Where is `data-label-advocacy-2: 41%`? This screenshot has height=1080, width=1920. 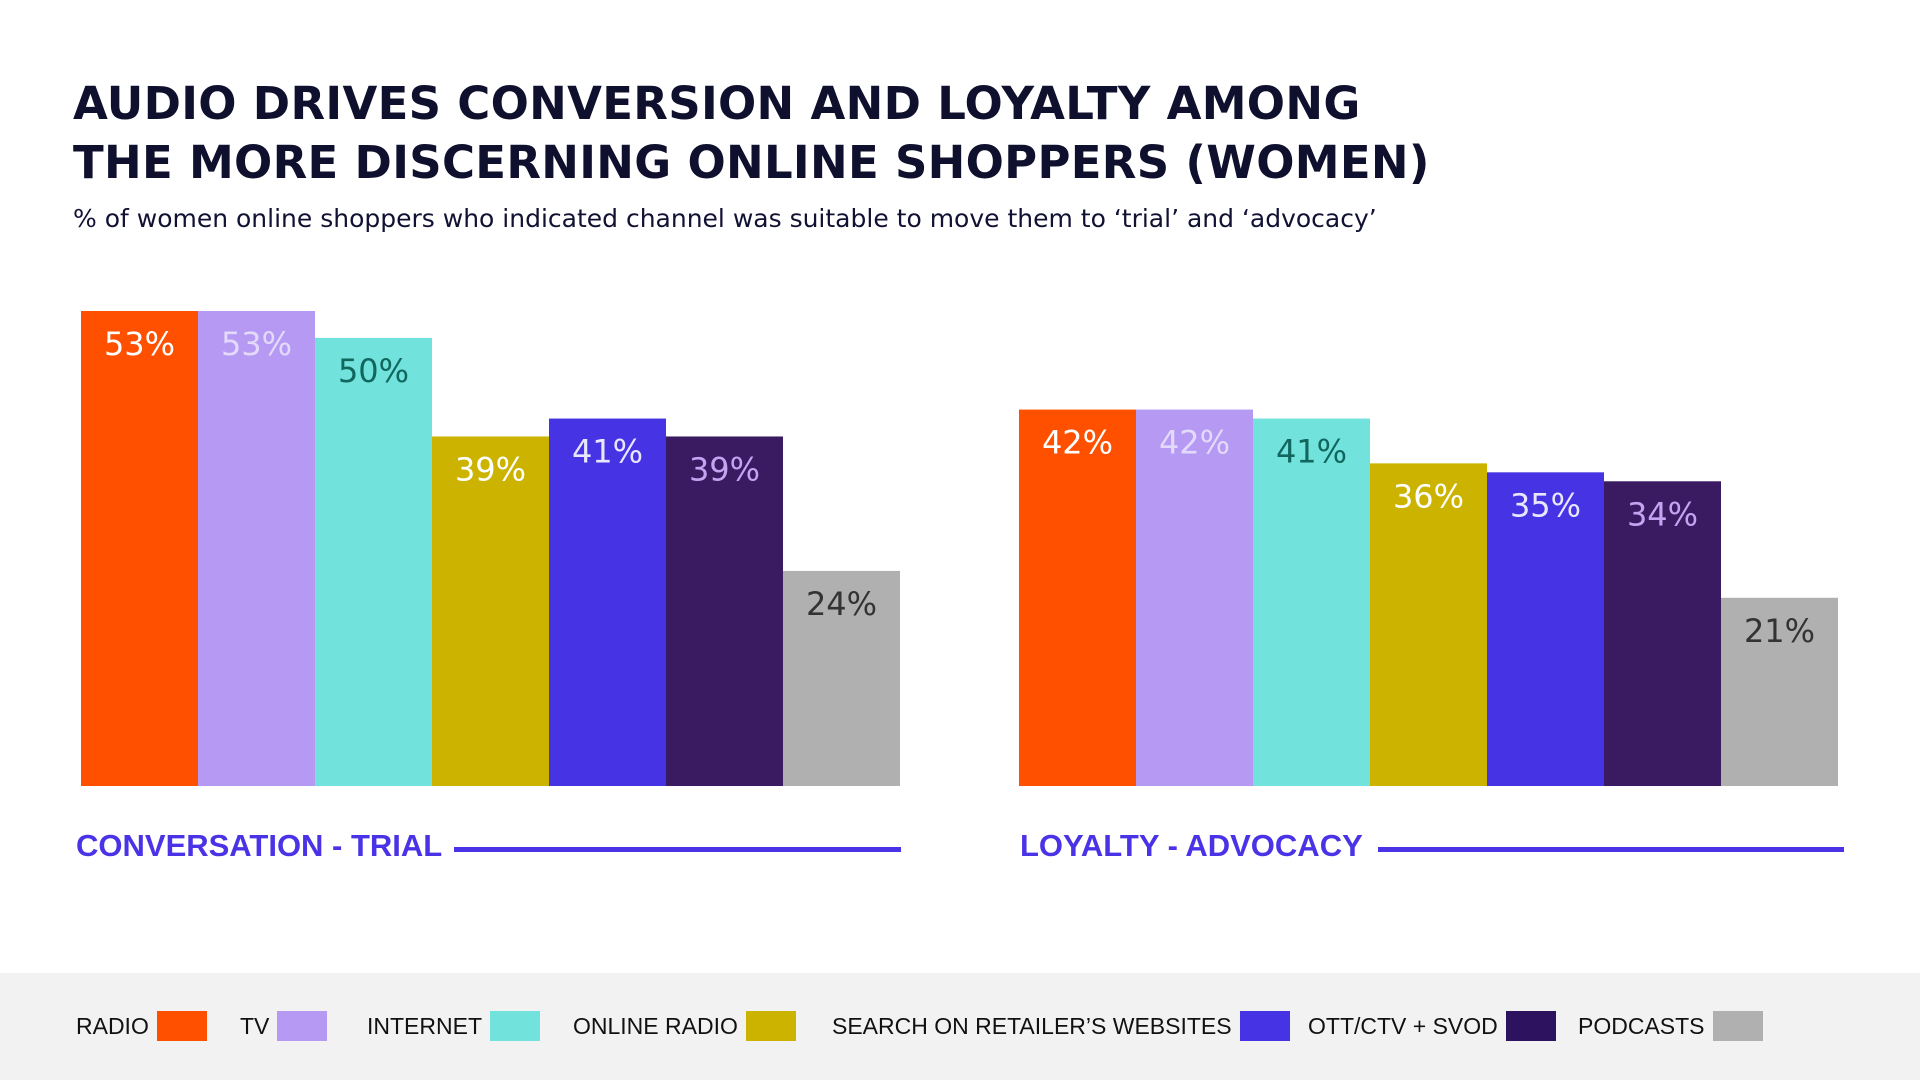 data-label-advocacy-2: 41% is located at coordinates (1311, 452).